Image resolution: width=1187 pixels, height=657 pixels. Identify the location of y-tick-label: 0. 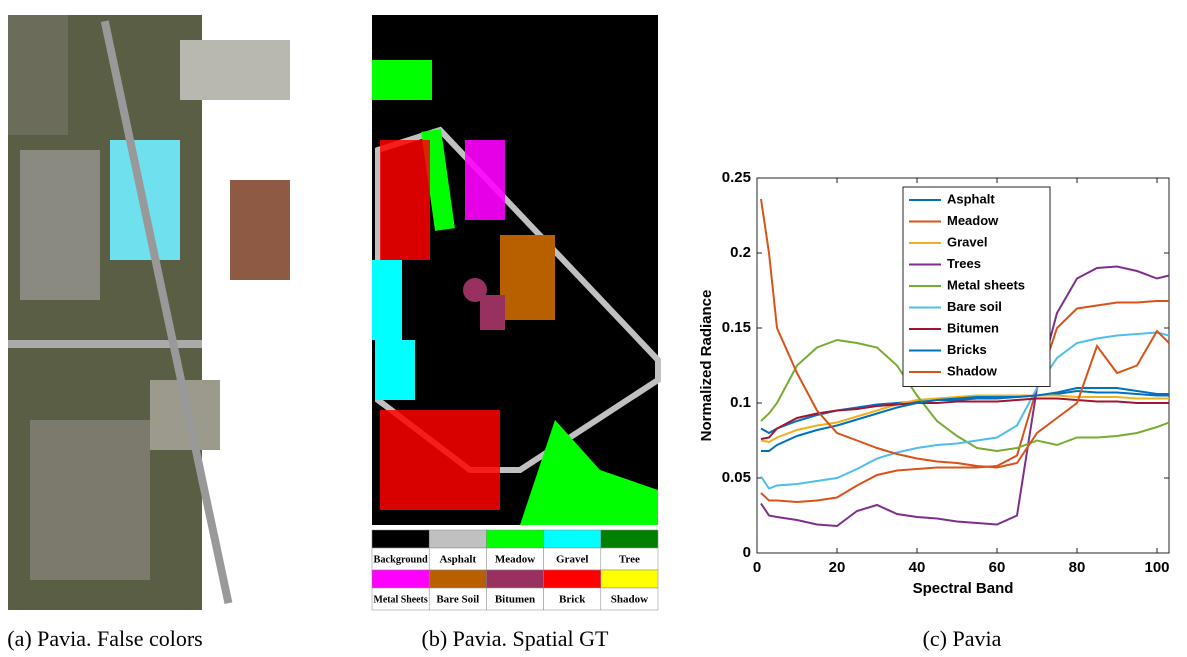
(747, 552).